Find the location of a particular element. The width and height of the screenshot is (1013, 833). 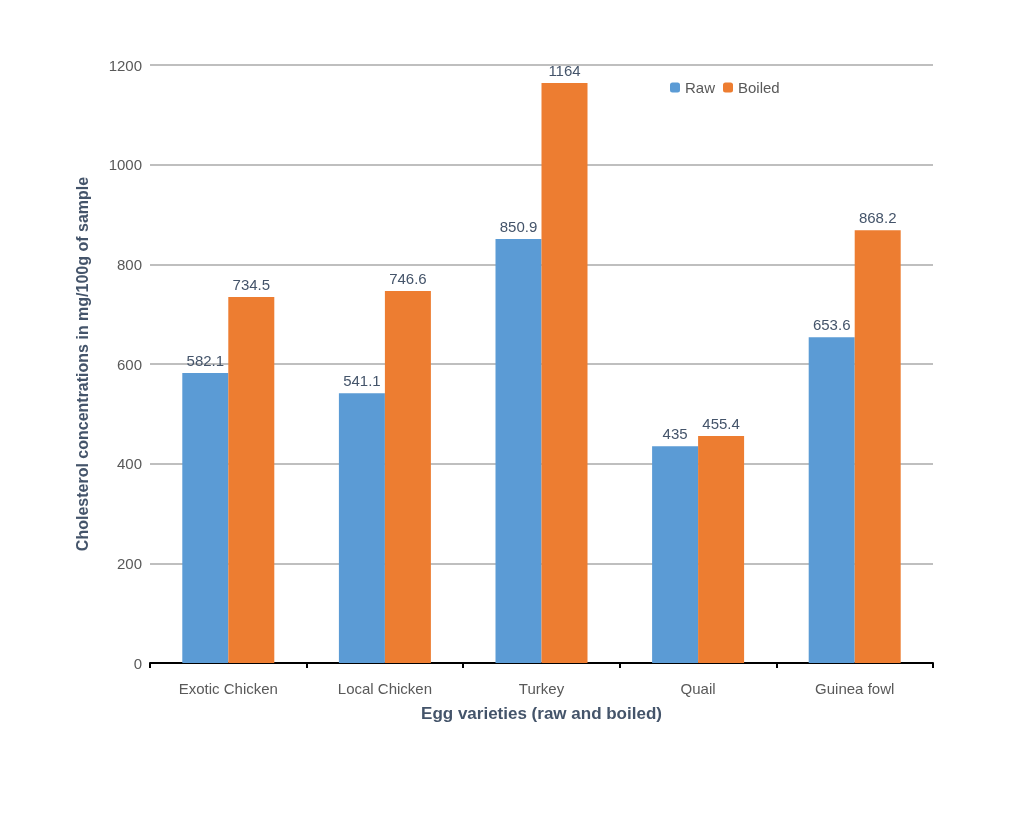

x-axis-title: Egg varieties (raw and boiled) is located at coordinates (541, 713).